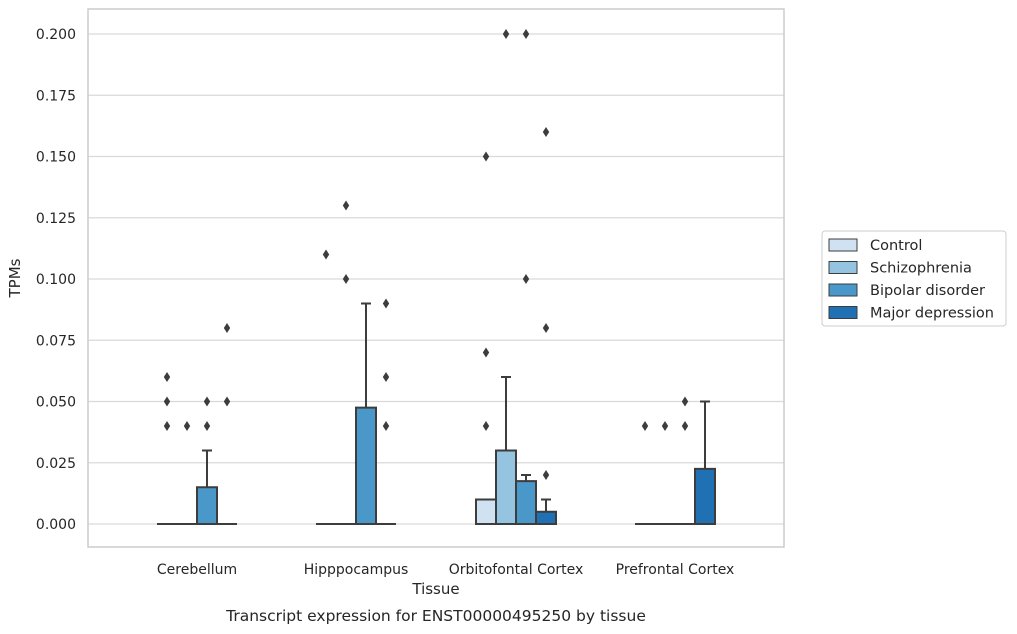 The image size is (1017, 634). Describe the element at coordinates (56, 464) in the screenshot. I see `y-tick-label: 0.025` at that location.